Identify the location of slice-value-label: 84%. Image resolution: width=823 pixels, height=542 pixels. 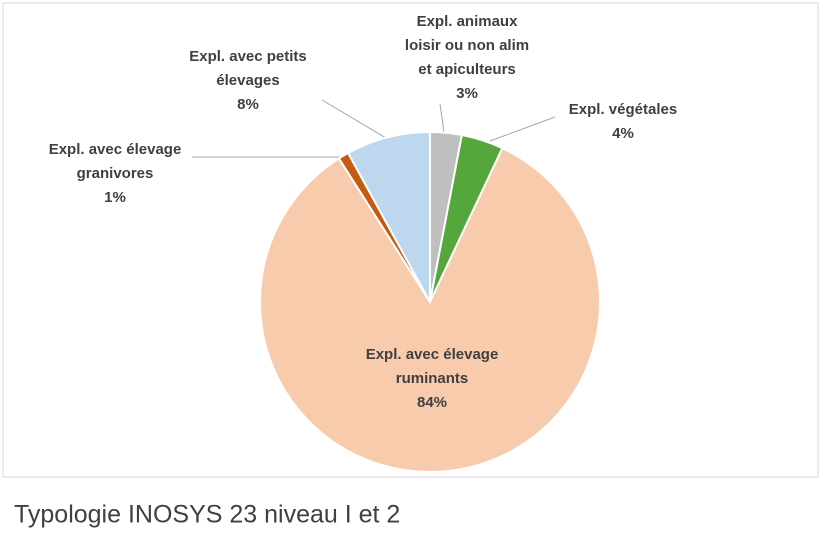
(432, 402).